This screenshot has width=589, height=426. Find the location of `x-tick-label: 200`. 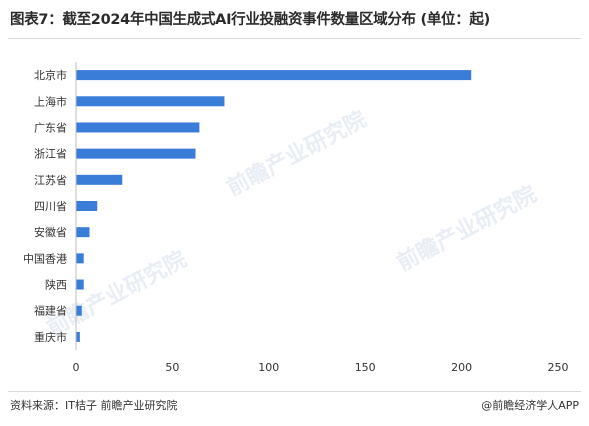

x-tick-label: 200 is located at coordinates (461, 367).